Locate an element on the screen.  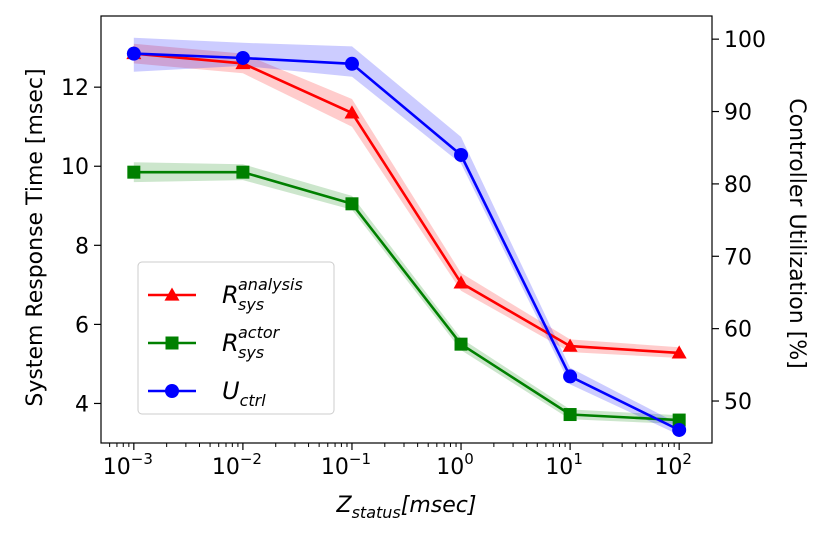
x-tick-label: 10⁰ is located at coordinates (455, 465).